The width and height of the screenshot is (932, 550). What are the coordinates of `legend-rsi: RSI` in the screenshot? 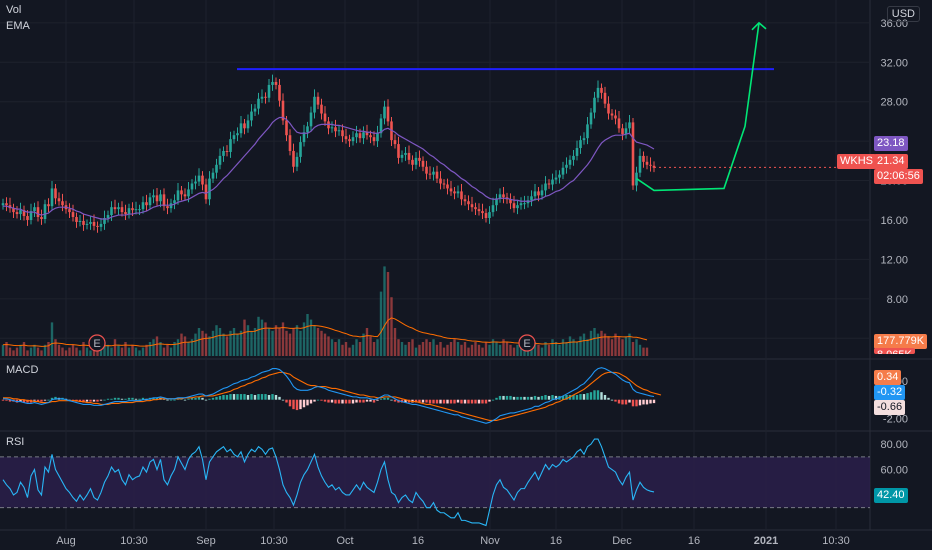 It's located at (15, 442).